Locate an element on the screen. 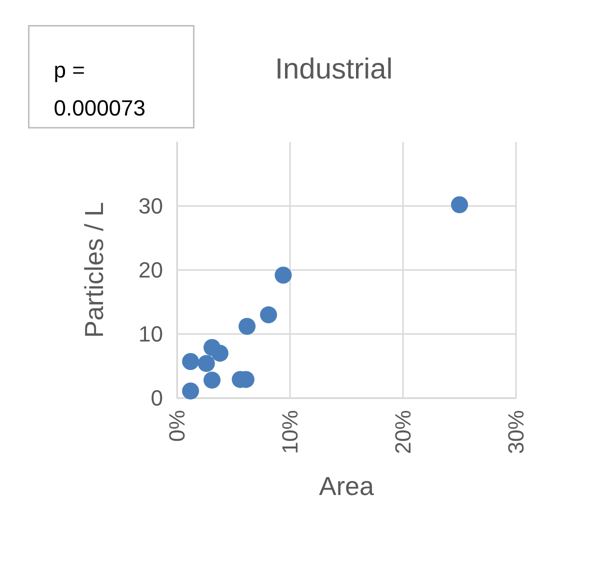 The height and width of the screenshot is (576, 596). y-tick-label: 20 is located at coordinates (150, 270).